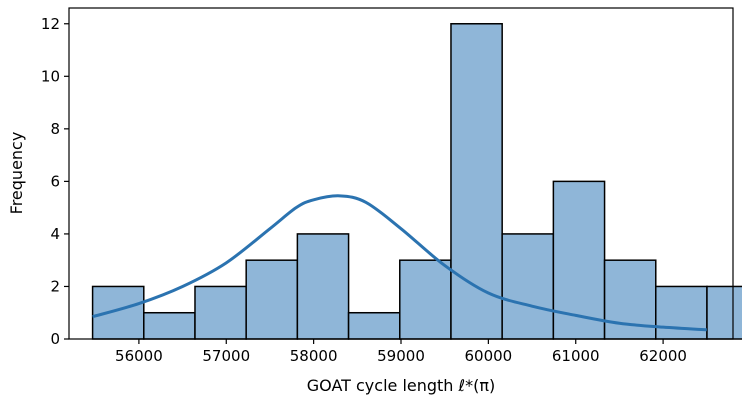  I want to click on x-tick-label: 56000, so click(139, 356).